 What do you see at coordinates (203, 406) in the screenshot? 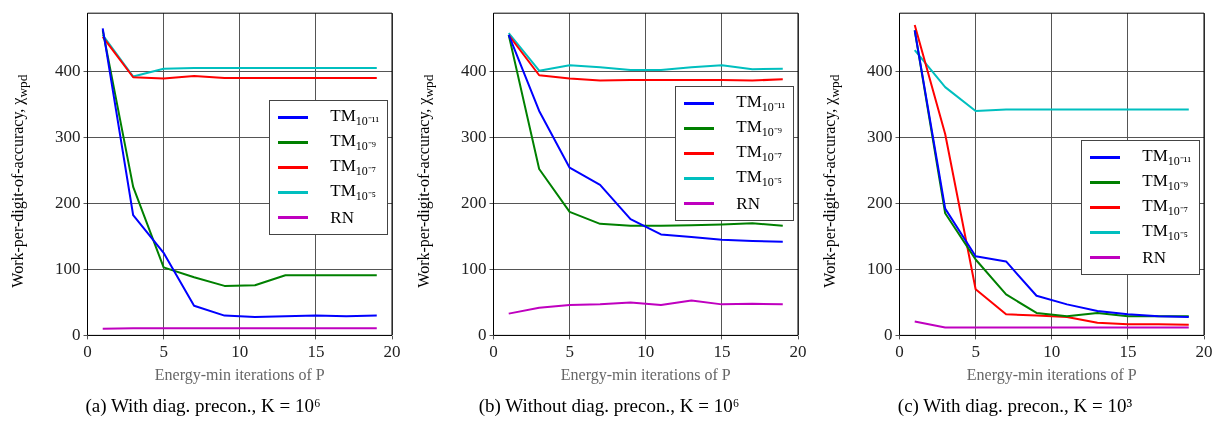
I see `text: (a) With diag. precon., K = 10⁶` at bounding box center [203, 406].